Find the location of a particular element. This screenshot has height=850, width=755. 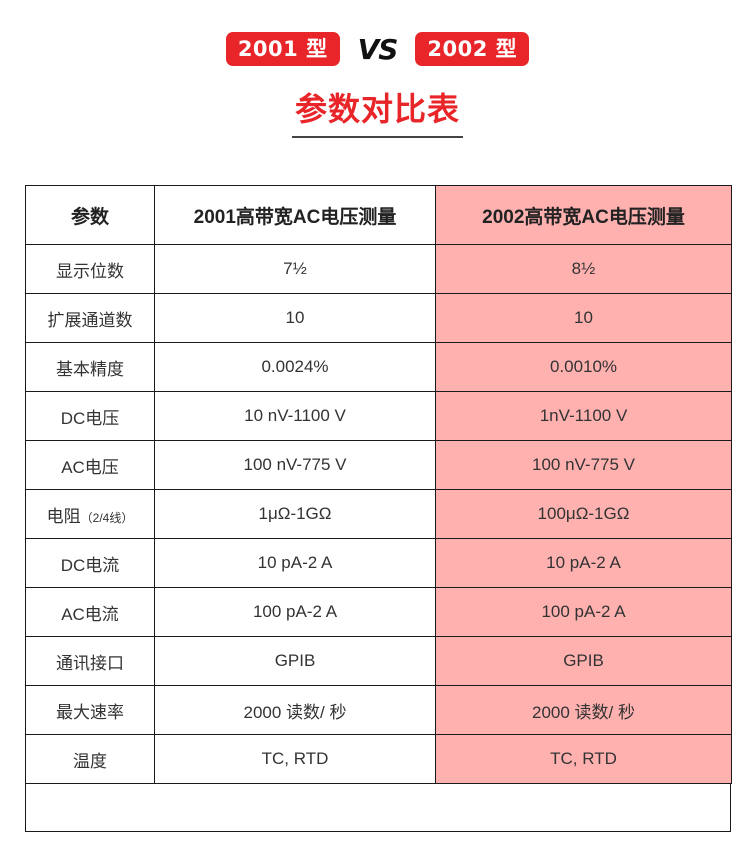

param-cell: 扩展通道数 is located at coordinates (90, 318).